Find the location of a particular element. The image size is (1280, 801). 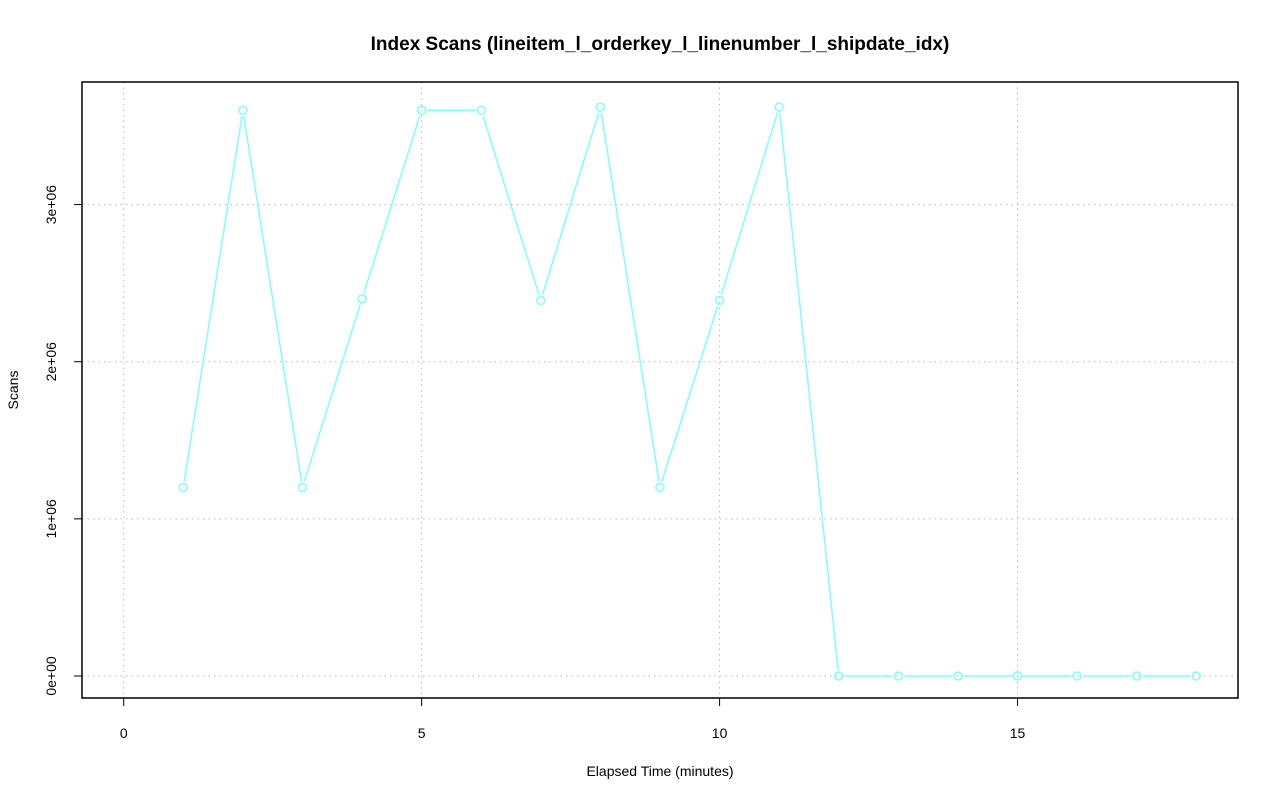

y-tick-label: 2e+06 is located at coordinates (51, 362).